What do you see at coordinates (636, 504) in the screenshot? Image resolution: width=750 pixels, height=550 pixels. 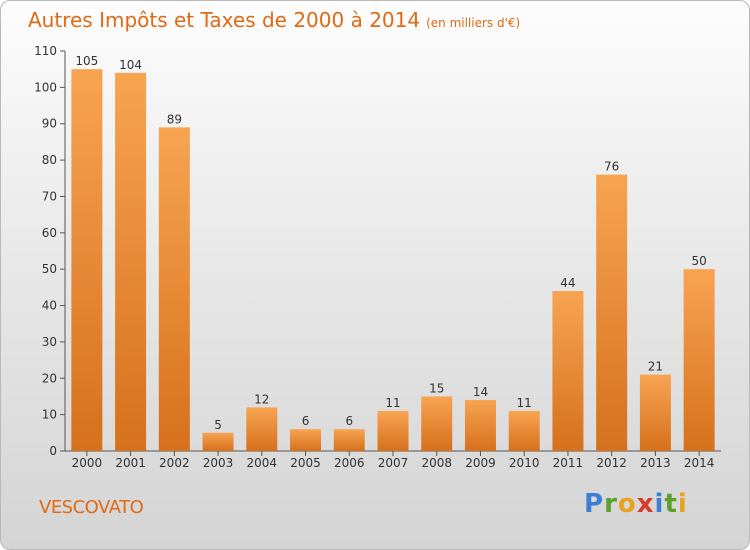 I see `proxiti-logo: Proxiti` at bounding box center [636, 504].